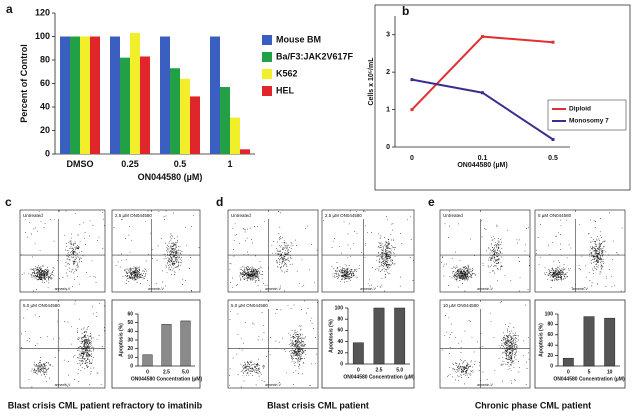 This screenshot has width=640, height=417. What do you see at coordinates (80, 164) in the screenshot?
I see `x-tick-label: DMSO` at bounding box center [80, 164].